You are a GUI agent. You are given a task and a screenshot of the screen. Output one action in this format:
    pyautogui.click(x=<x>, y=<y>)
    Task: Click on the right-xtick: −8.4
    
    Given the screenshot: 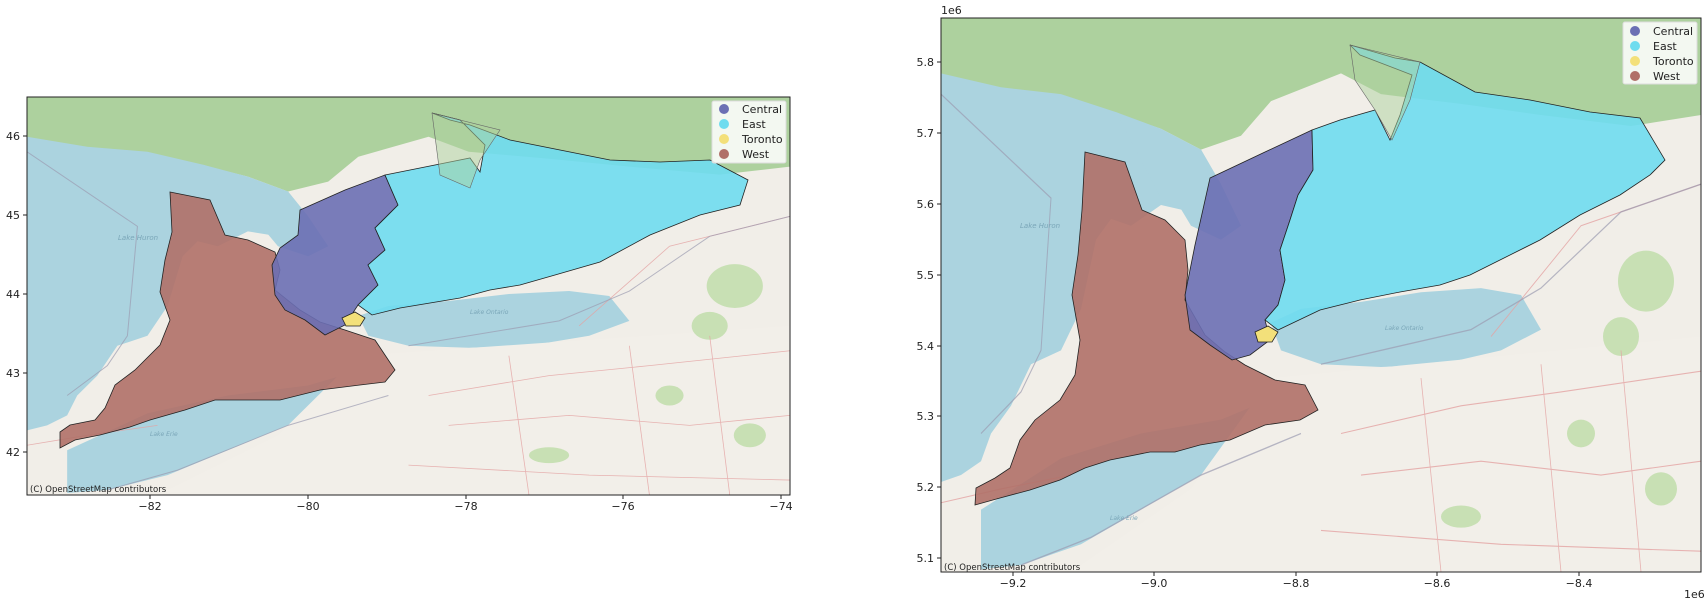 What is the action you would take?
    pyautogui.click(x=1579, y=583)
    